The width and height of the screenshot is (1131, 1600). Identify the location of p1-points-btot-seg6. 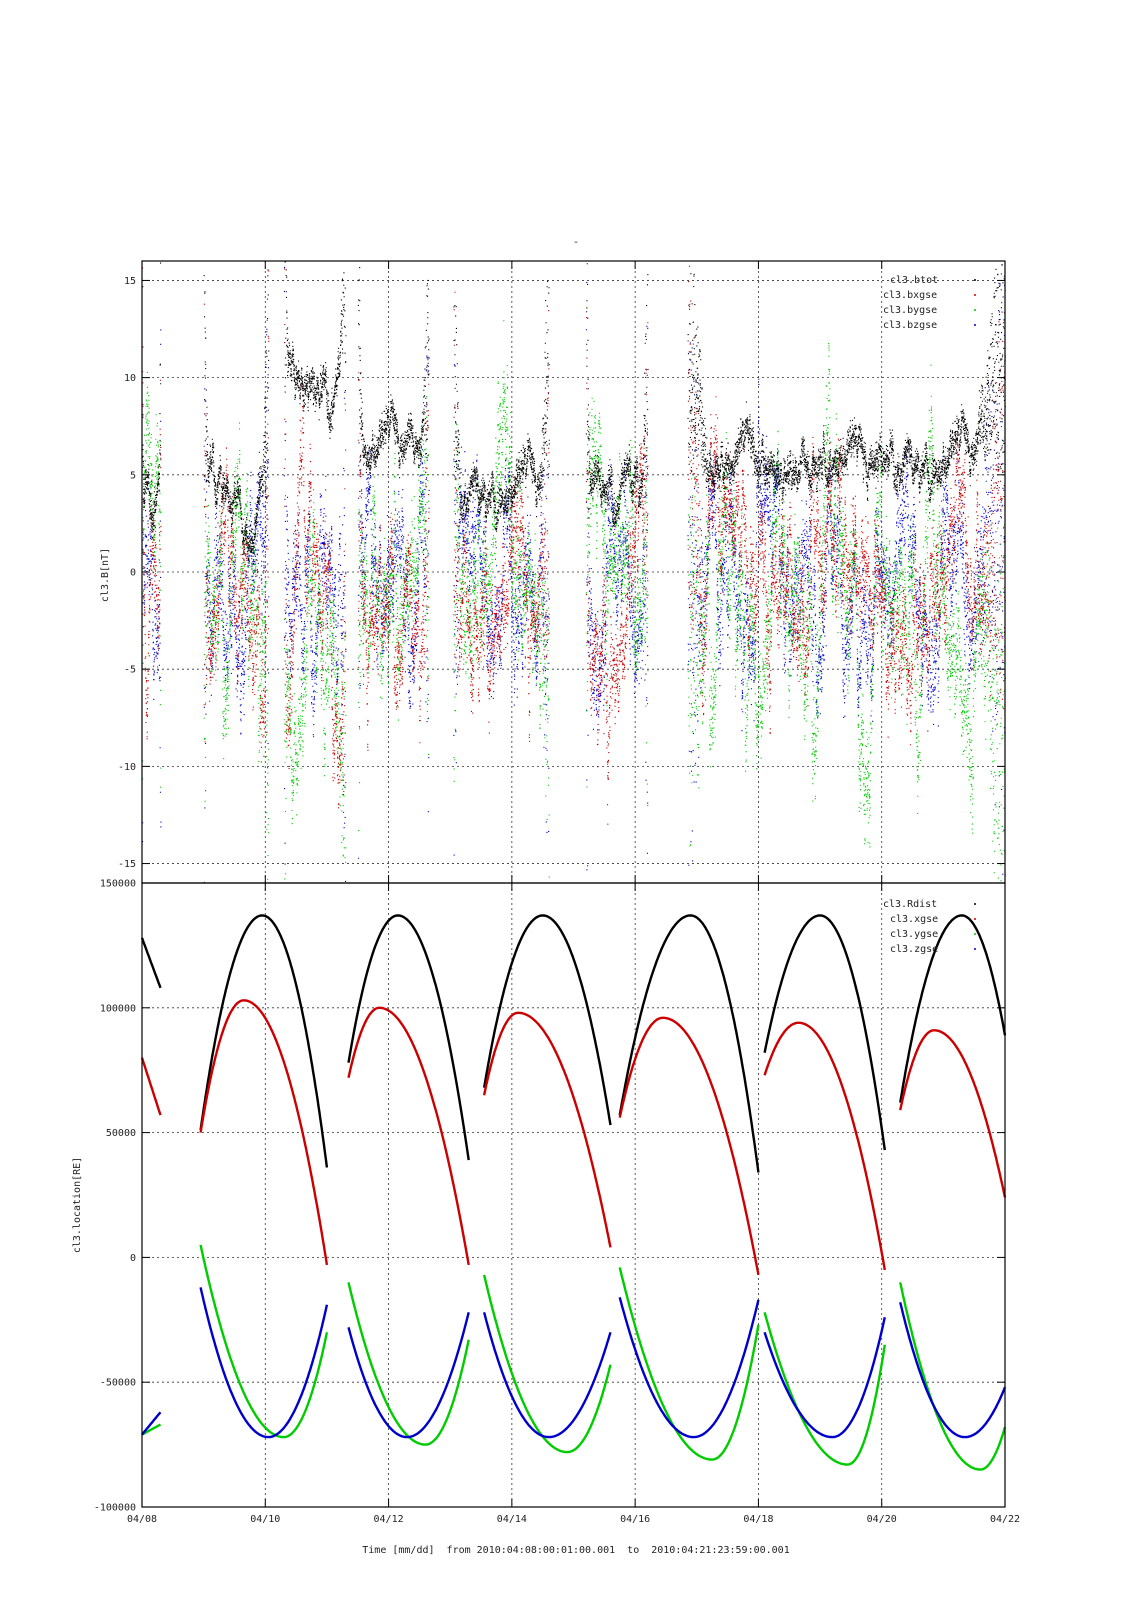
(846, 392).